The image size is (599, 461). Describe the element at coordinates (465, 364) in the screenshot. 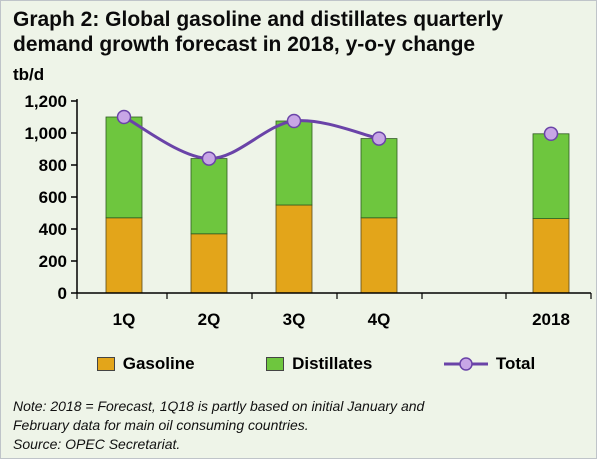

I see `total-line-swatch` at that location.